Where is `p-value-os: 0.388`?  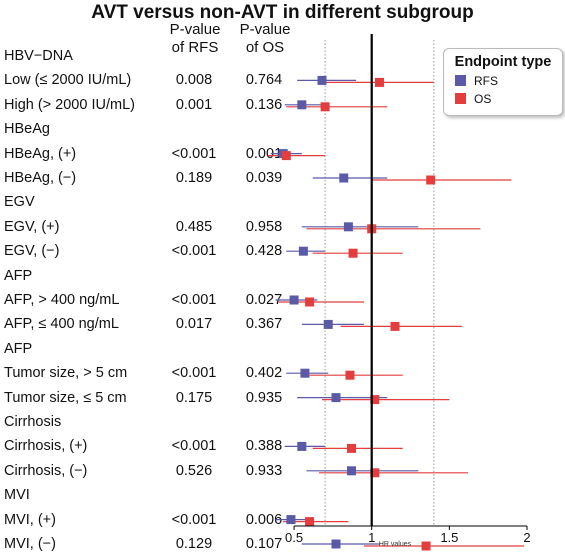
p-value-os: 0.388 is located at coordinates (264, 446).